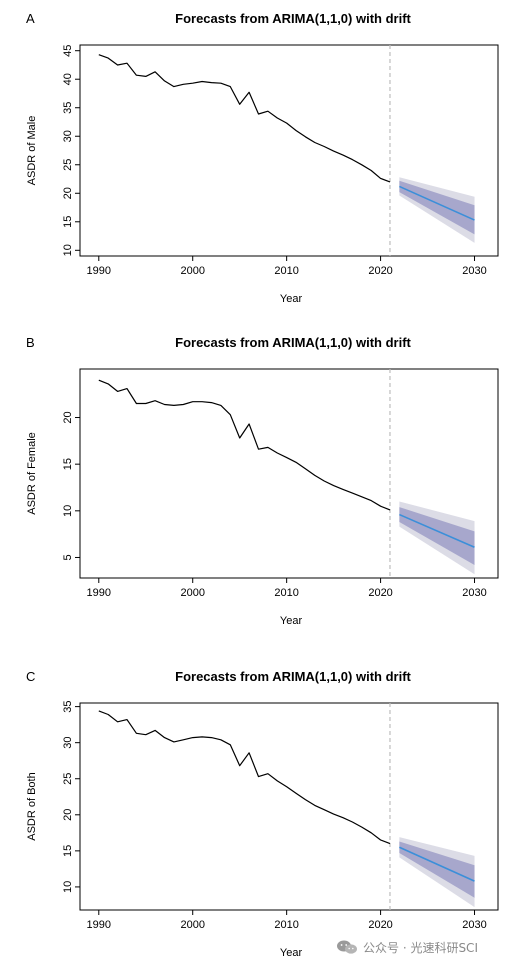 The image size is (524, 969). I want to click on watermark-text: 公众号 · 光速科研SCI, so click(420, 947).